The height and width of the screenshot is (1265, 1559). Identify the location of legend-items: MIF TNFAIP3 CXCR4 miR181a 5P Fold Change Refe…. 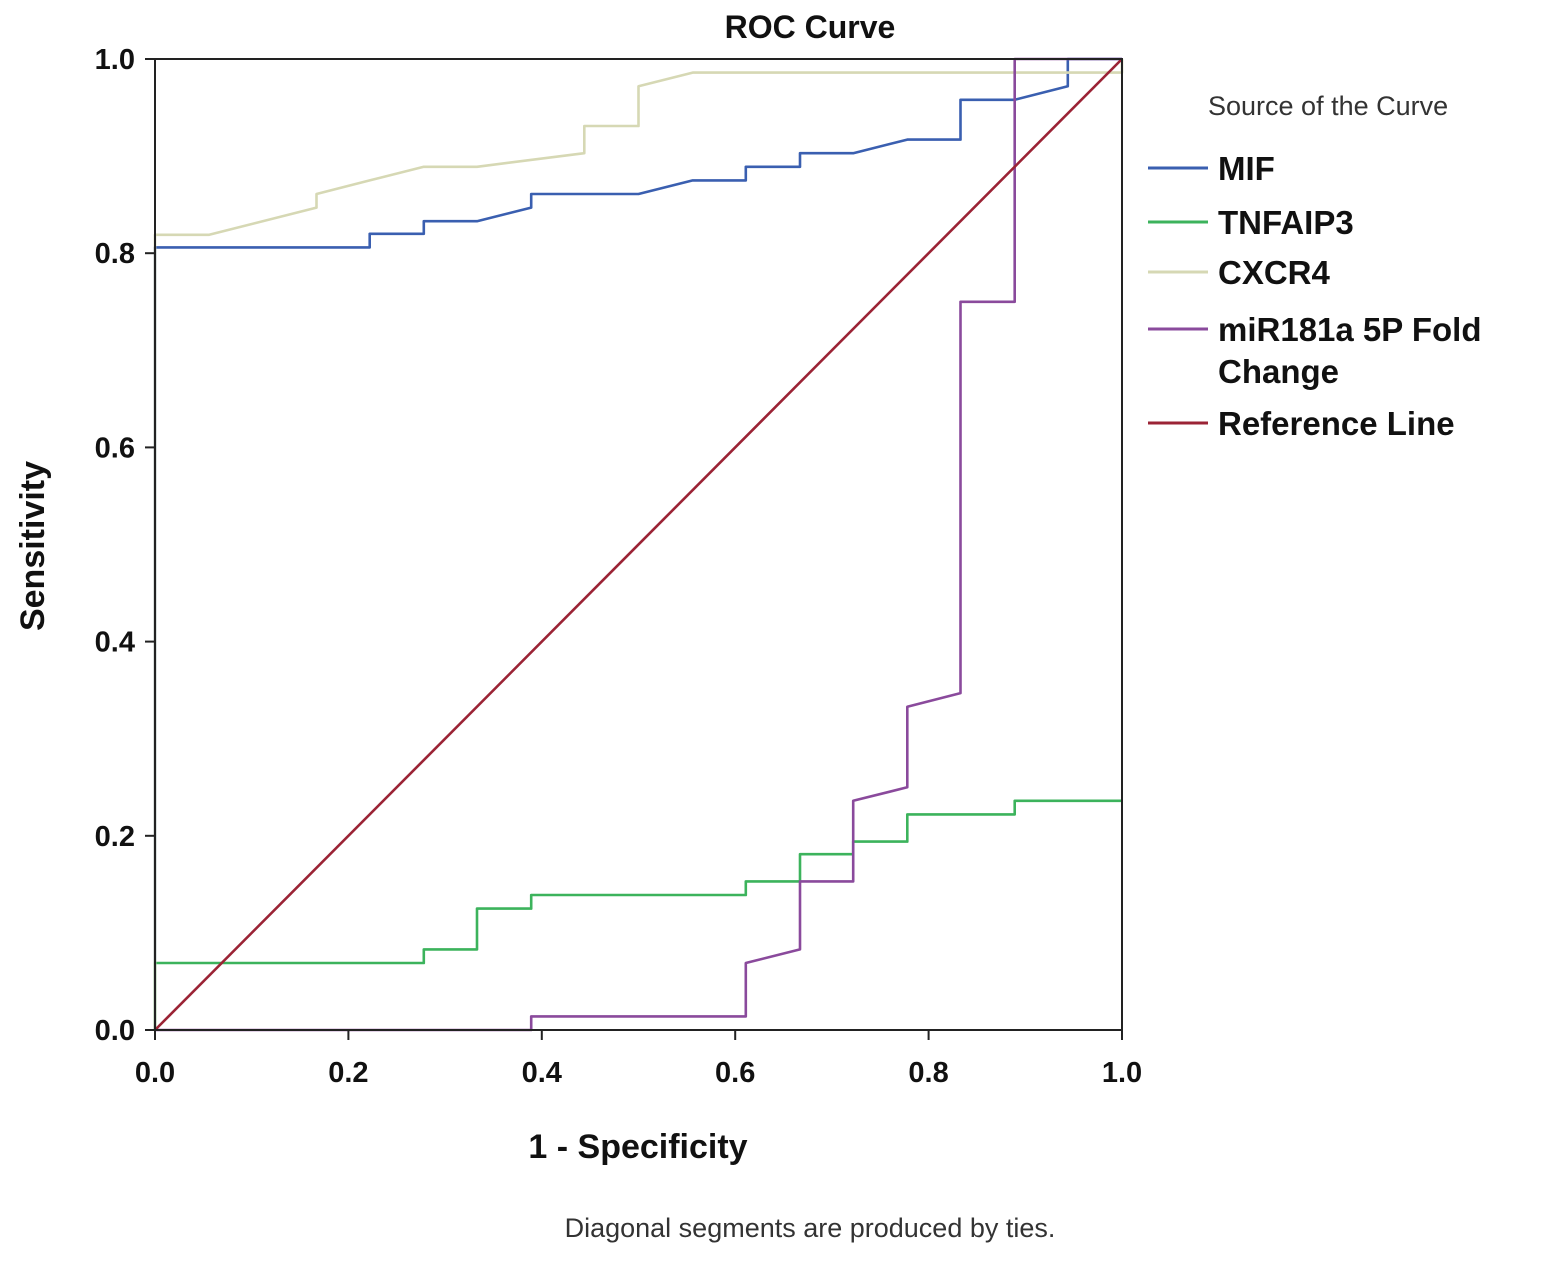
(1315, 296).